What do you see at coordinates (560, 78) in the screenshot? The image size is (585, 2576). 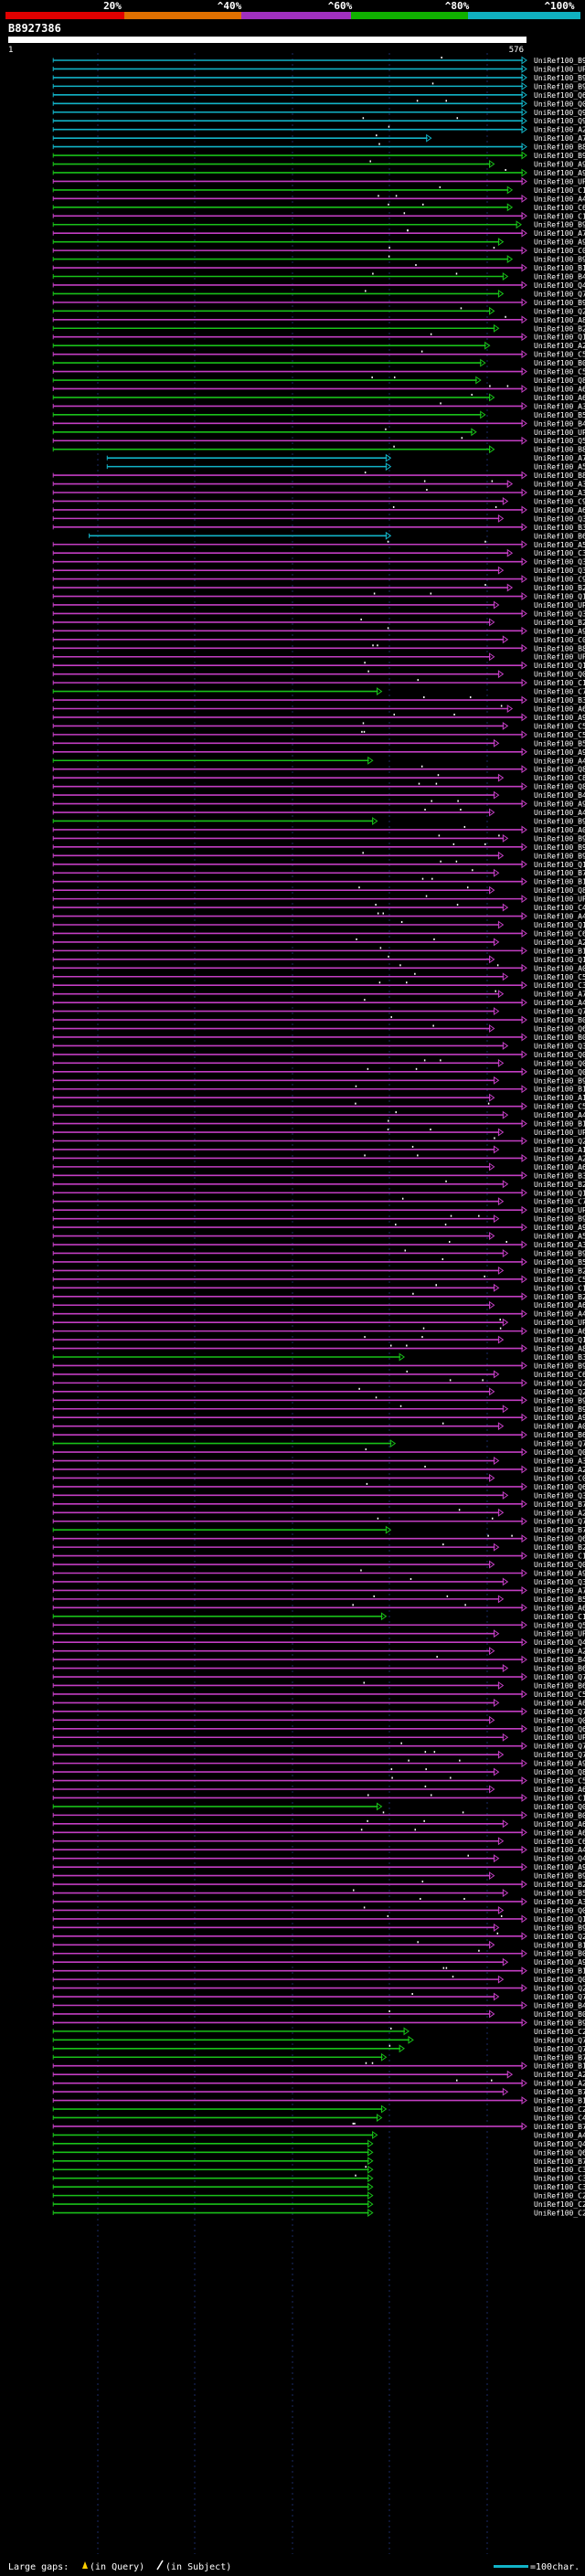 I see `hit-label: UniRef100_B9MWM3` at bounding box center [560, 78].